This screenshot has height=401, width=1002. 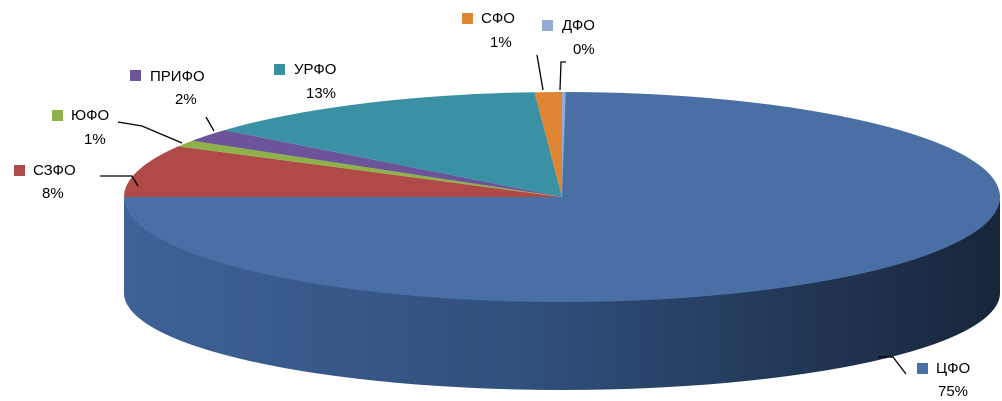 I want to click on label-value-sfo: 1%, so click(x=501, y=42).